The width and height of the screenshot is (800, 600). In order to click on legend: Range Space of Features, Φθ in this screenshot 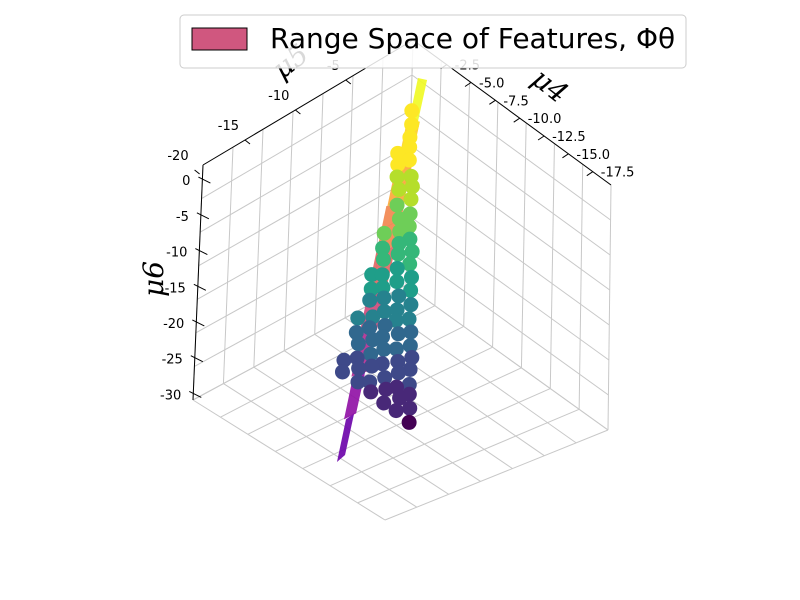, I will do `click(433, 41)`.